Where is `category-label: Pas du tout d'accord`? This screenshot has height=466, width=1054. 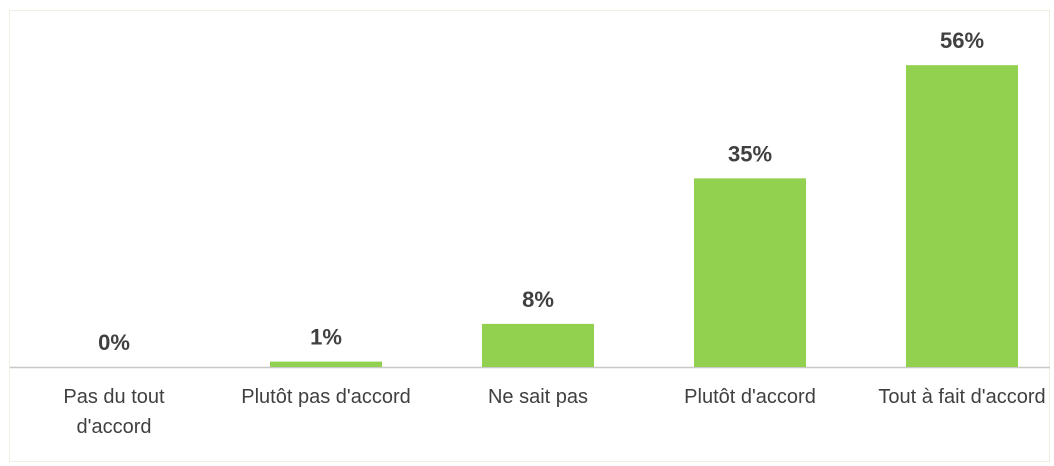
category-label: Pas du tout d'accord is located at coordinates (114, 412).